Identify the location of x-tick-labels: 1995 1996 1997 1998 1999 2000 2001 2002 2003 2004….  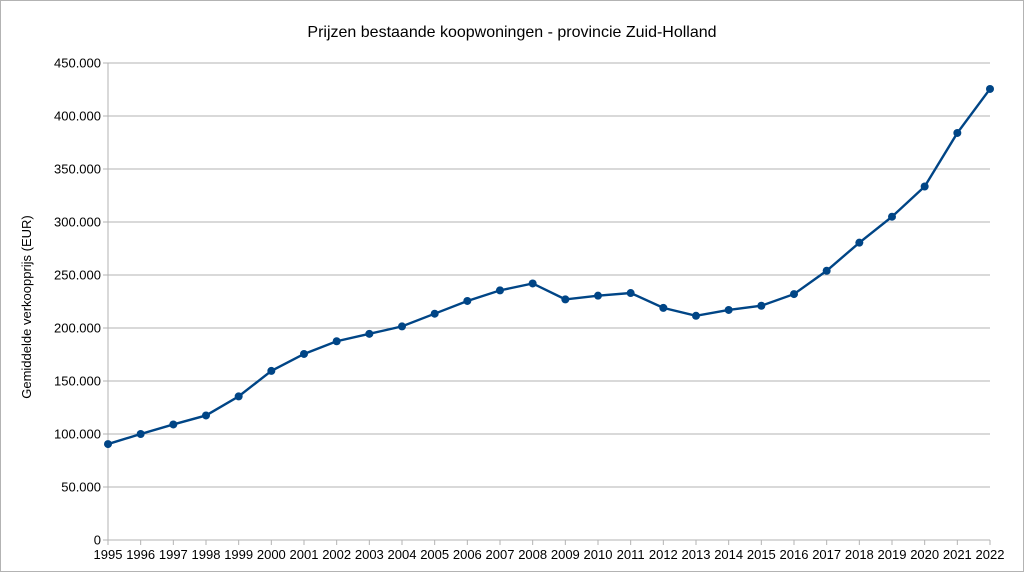
(549, 554).